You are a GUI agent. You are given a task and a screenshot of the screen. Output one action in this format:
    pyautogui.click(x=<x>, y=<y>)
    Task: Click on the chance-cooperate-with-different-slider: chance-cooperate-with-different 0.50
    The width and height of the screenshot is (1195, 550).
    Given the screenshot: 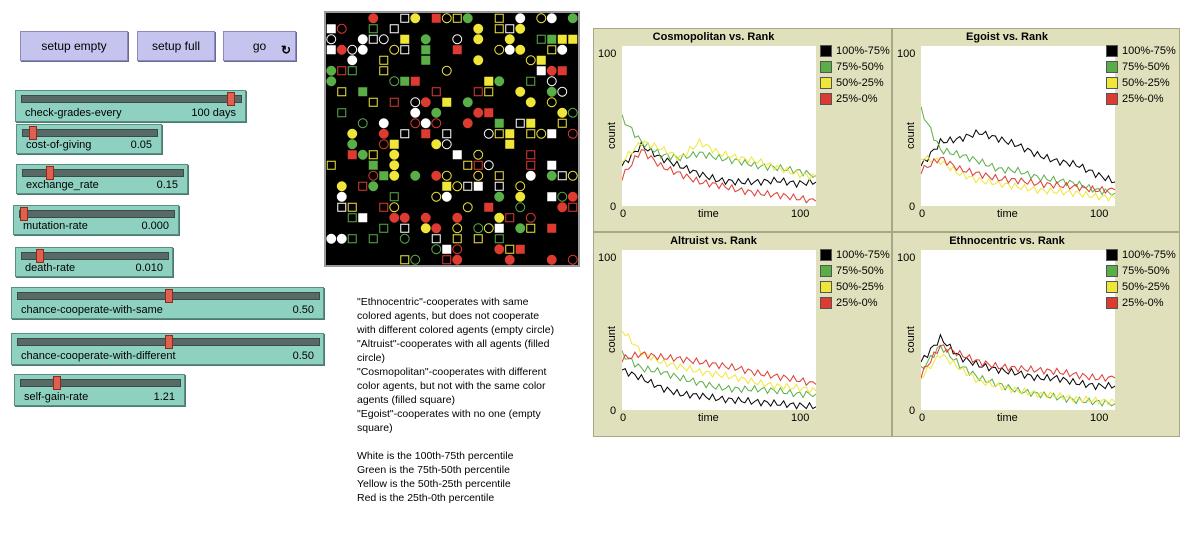 What is the action you would take?
    pyautogui.click(x=167, y=349)
    